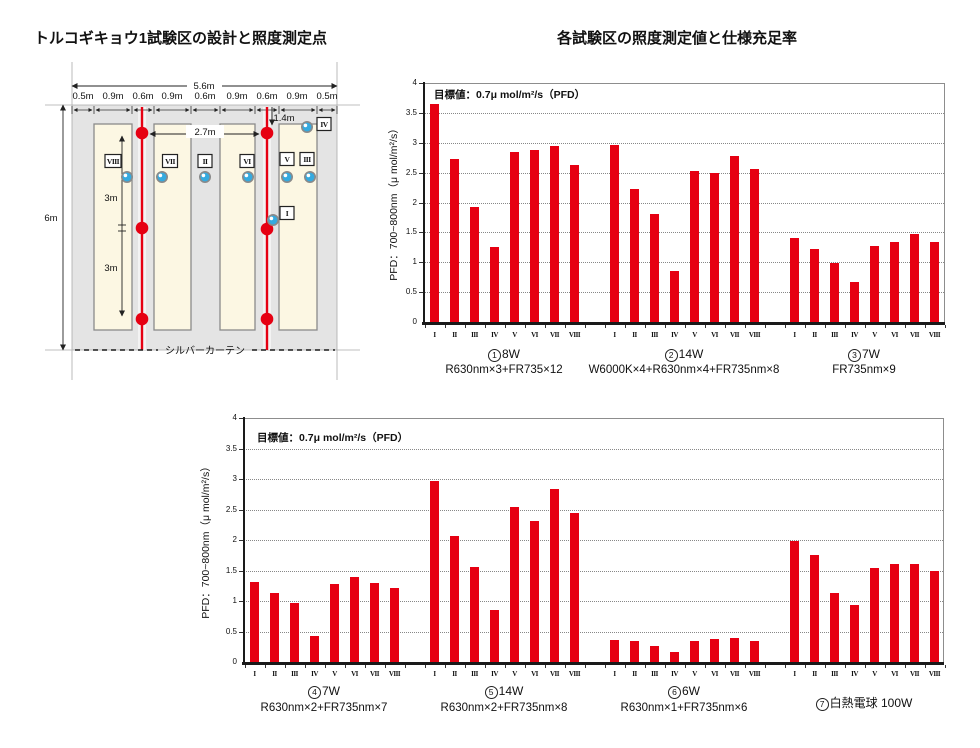 This screenshot has width=980, height=748. Describe the element at coordinates (394, 625) in the screenshot. I see `bar-group4-VIII` at that location.